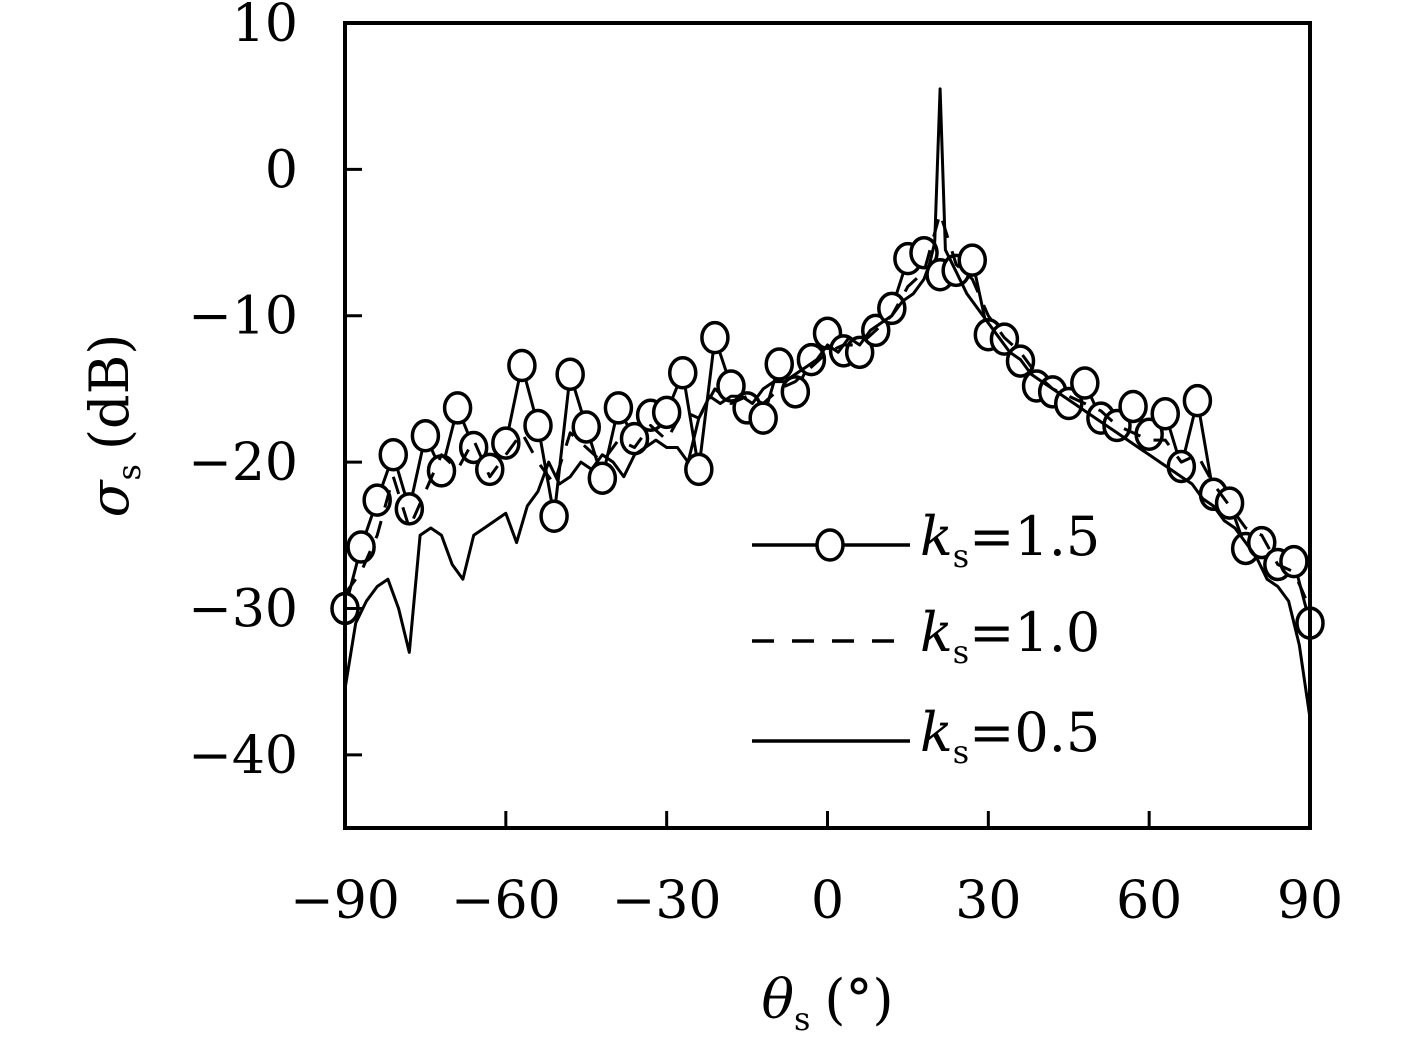 This screenshot has height=1046, width=1417. Describe the element at coordinates (109, 497) in the screenshot. I see `y-axis-symbol: σ` at that location.